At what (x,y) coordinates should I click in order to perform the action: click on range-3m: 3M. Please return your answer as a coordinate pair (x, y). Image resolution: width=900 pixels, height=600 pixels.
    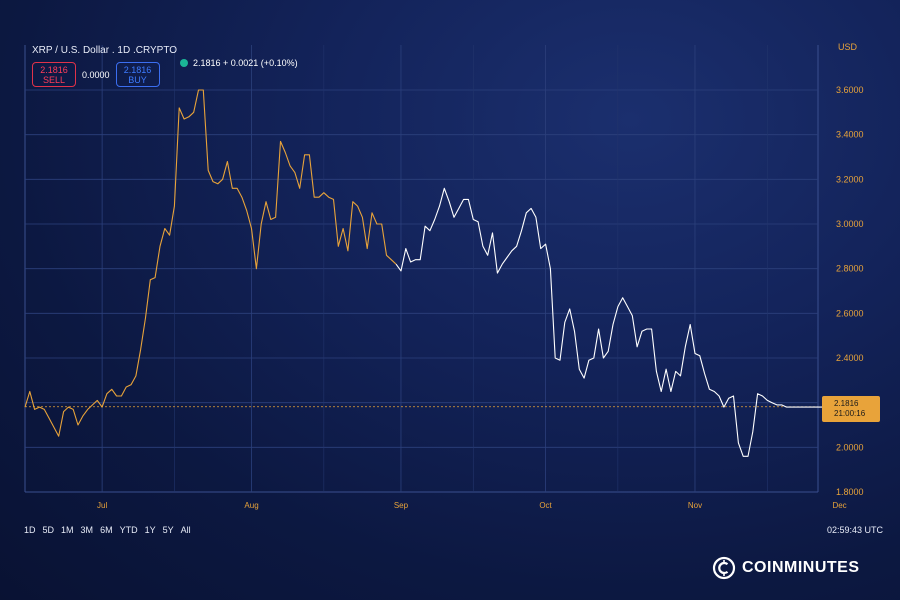
    Looking at the image, I should click on (87, 530).